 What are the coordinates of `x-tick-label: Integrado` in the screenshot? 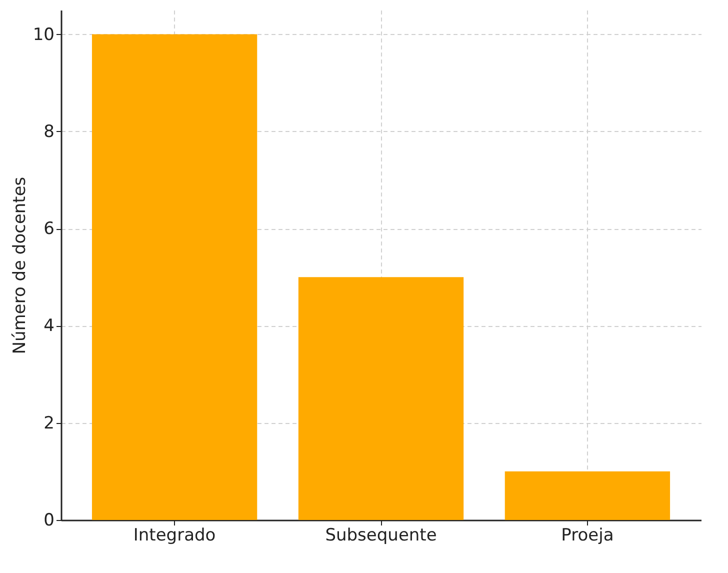 It's located at (174, 536).